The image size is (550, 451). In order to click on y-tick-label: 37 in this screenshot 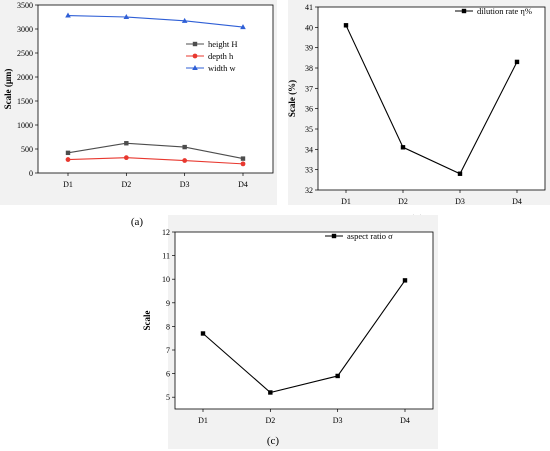, I will do `click(309, 88)`.